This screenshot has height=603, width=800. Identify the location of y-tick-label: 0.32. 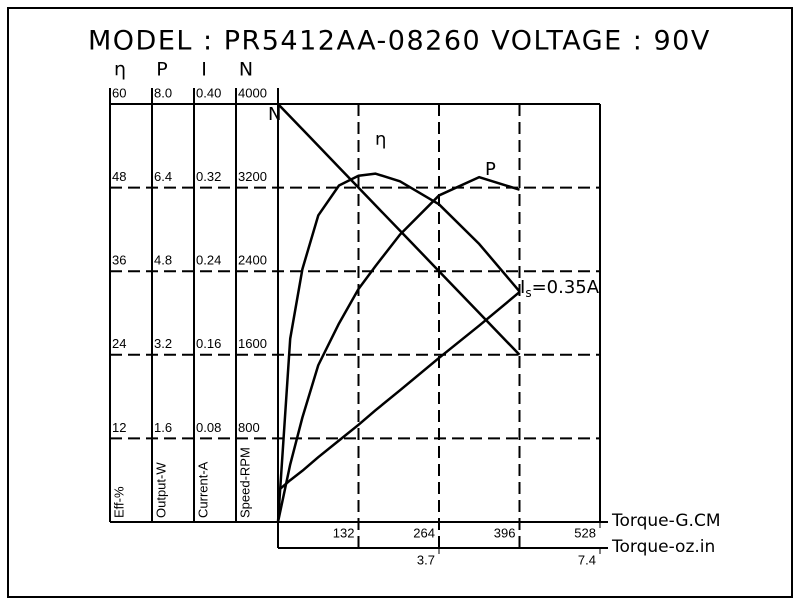
(208, 176).